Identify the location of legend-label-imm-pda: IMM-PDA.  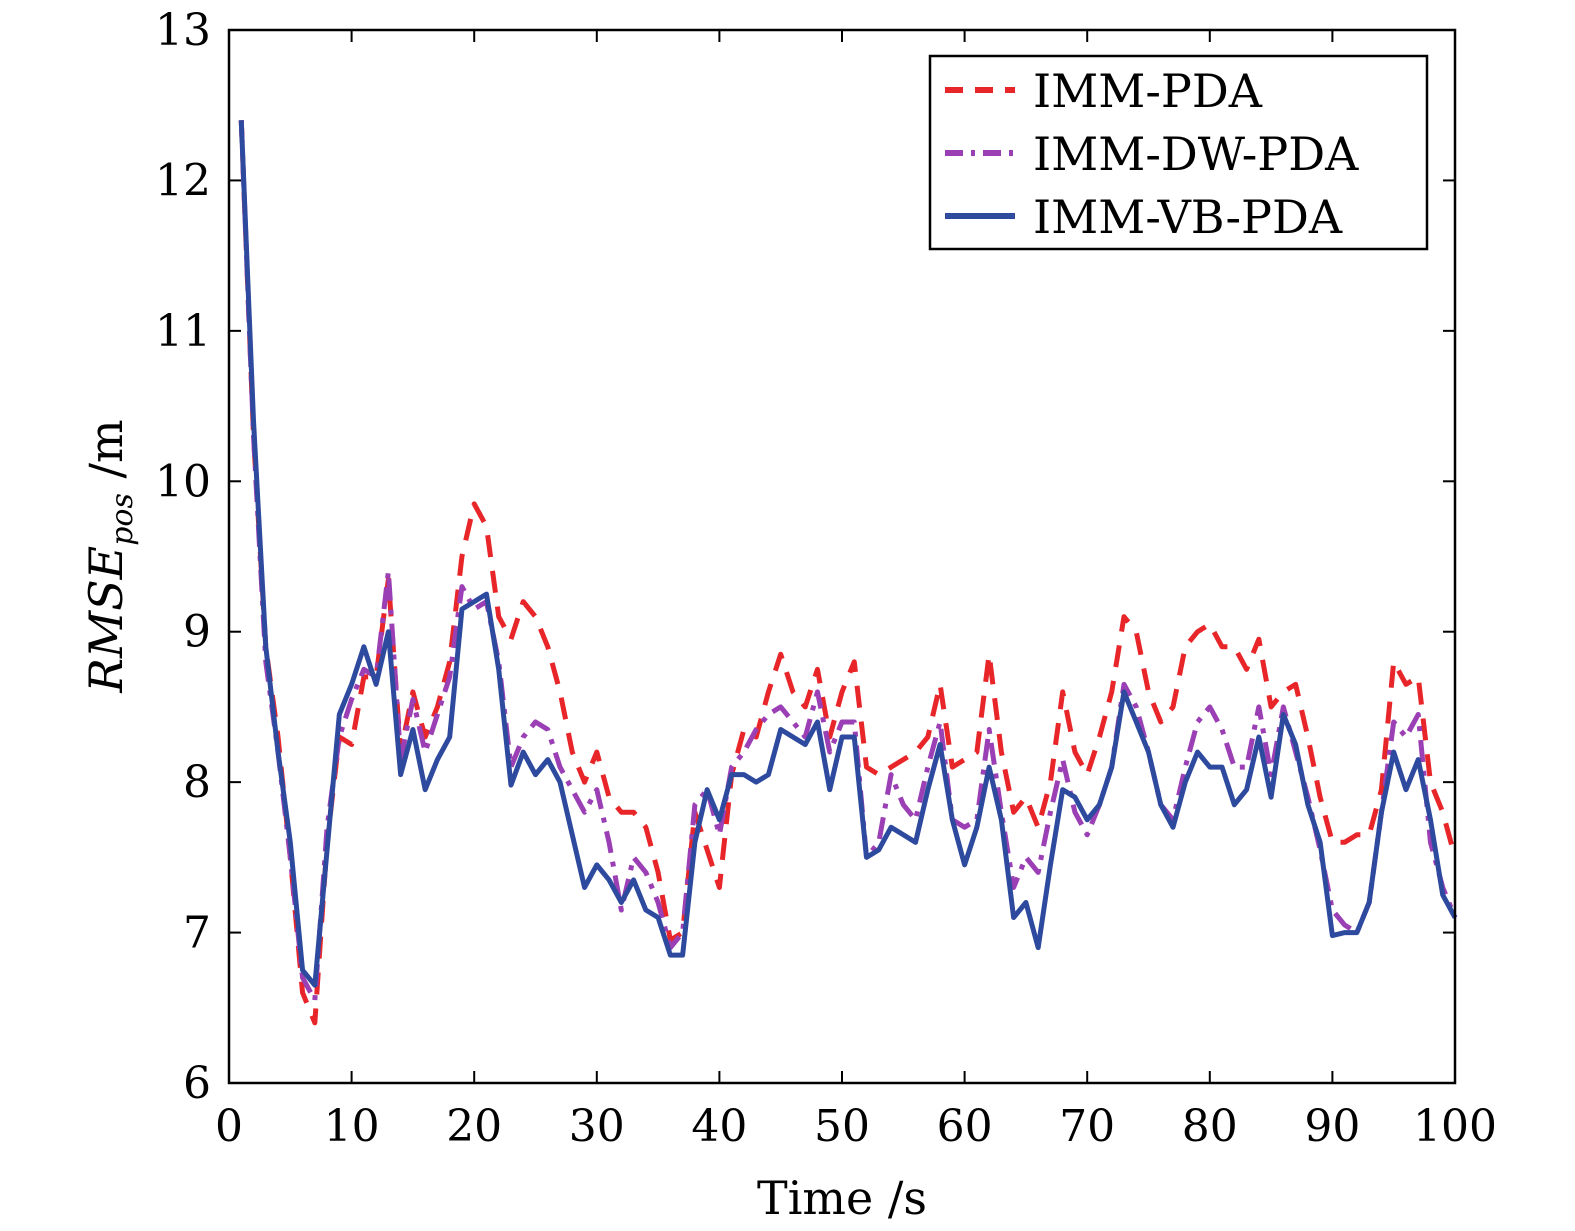
(1148, 91).